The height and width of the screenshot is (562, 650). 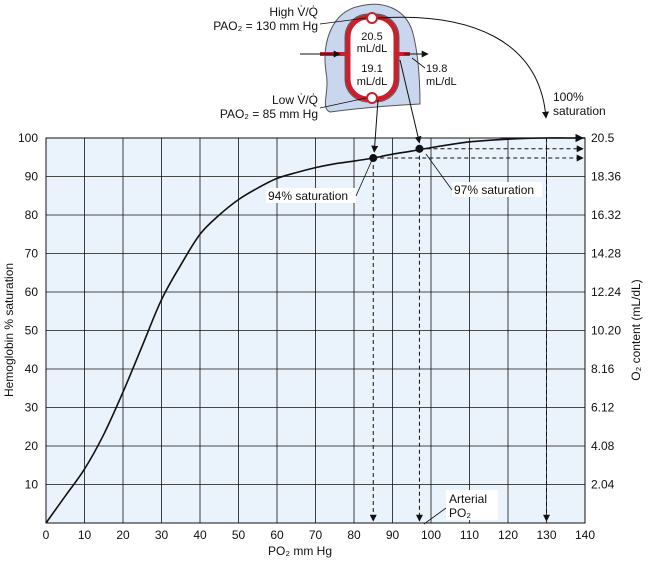 I want to click on alveolus-diagram: 20.5 mL/dL 19.1 mL/dL 19.8 mL/dL, so click(x=378, y=58).